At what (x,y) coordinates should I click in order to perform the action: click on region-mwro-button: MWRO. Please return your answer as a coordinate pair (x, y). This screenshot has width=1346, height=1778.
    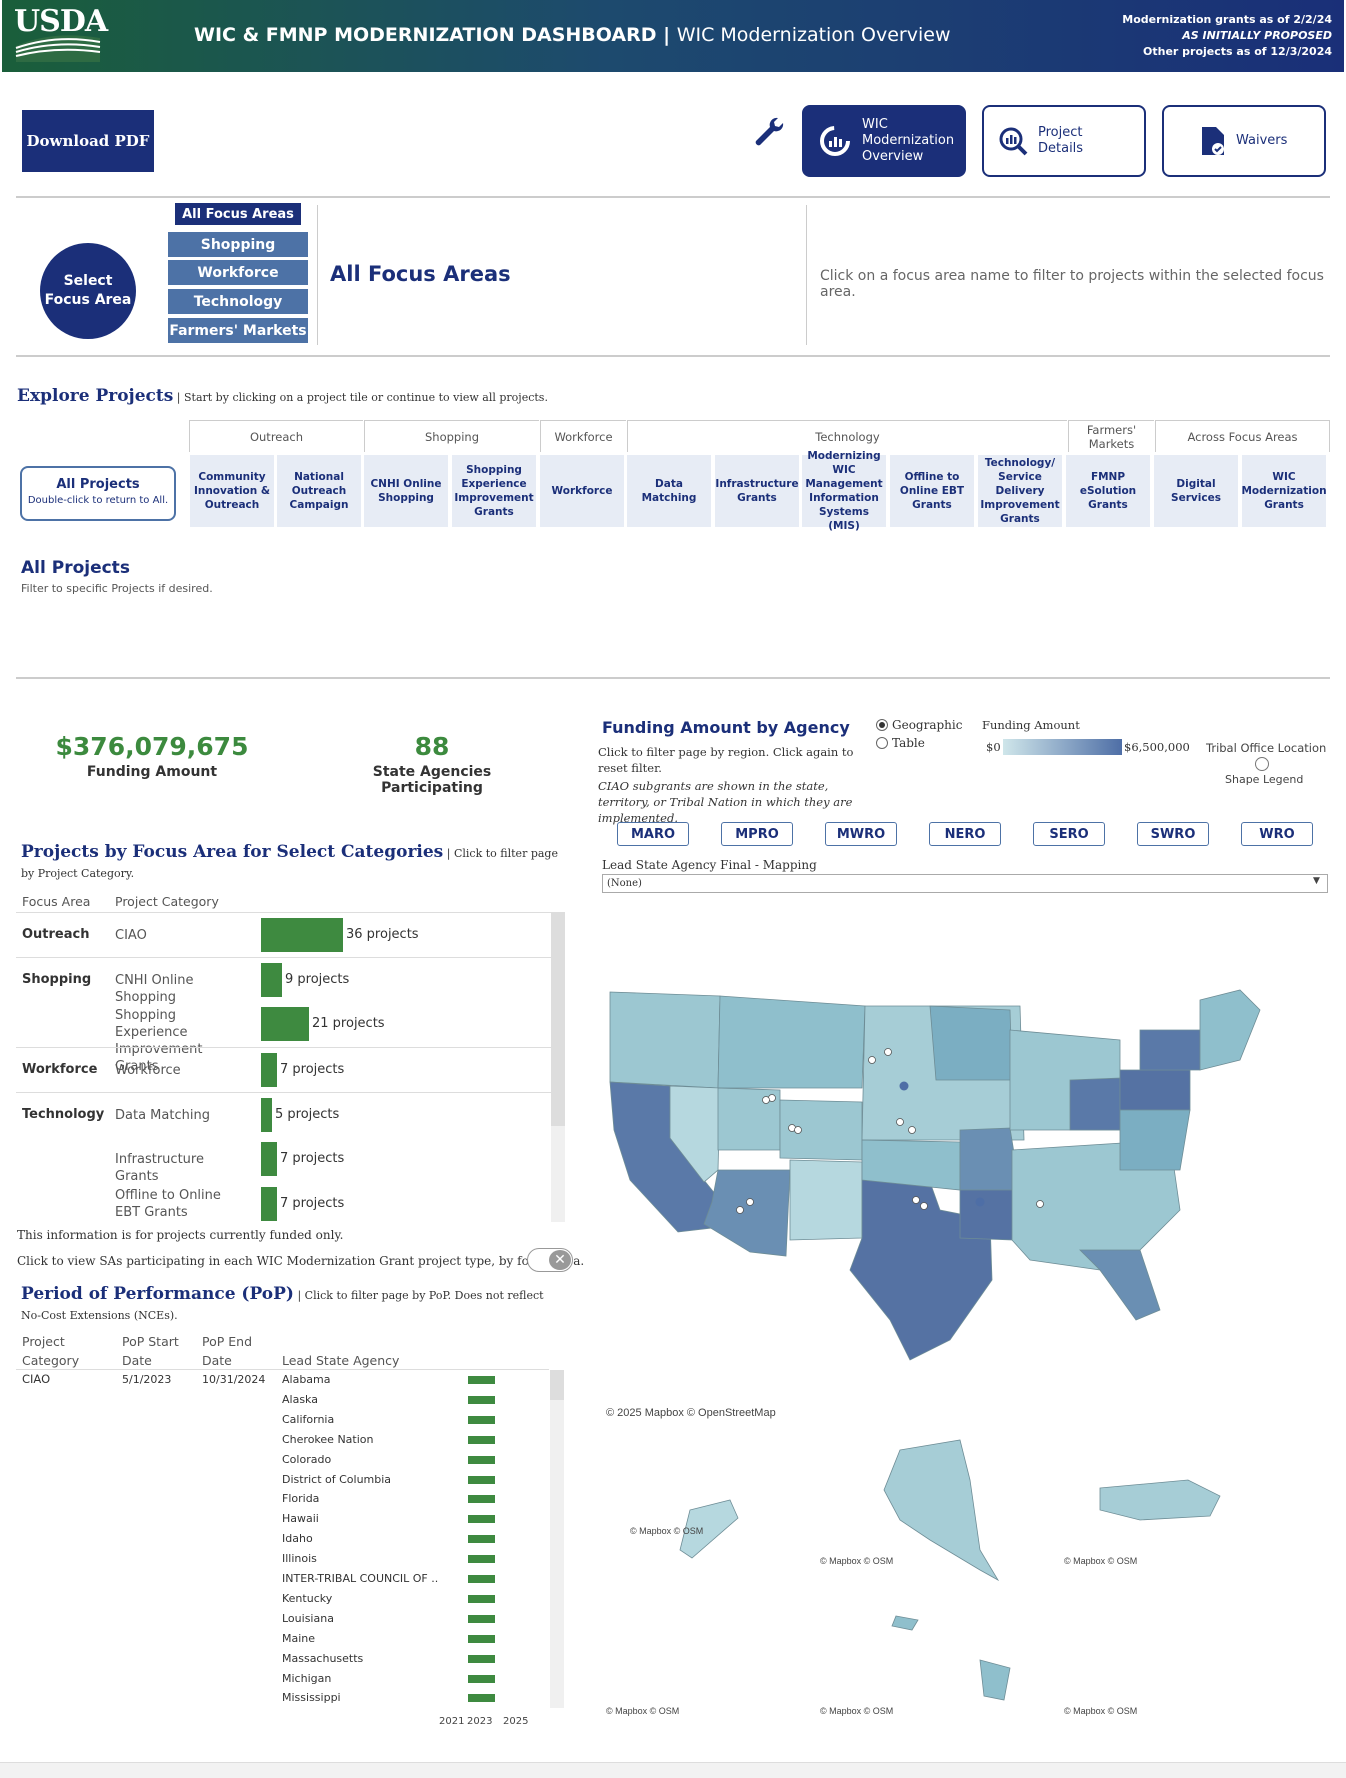
    Looking at the image, I should click on (861, 834).